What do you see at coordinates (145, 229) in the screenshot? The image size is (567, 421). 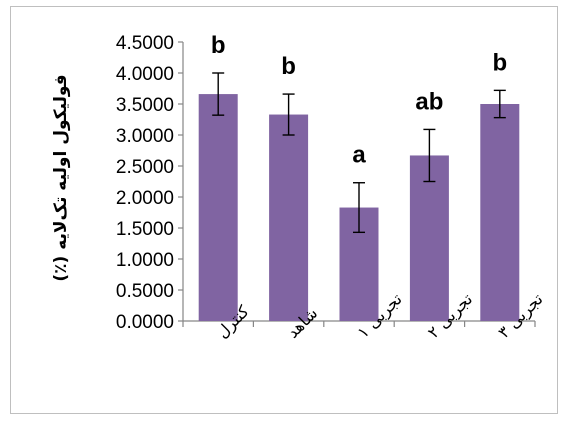 I see `y-tick-label: 1.5000` at bounding box center [145, 229].